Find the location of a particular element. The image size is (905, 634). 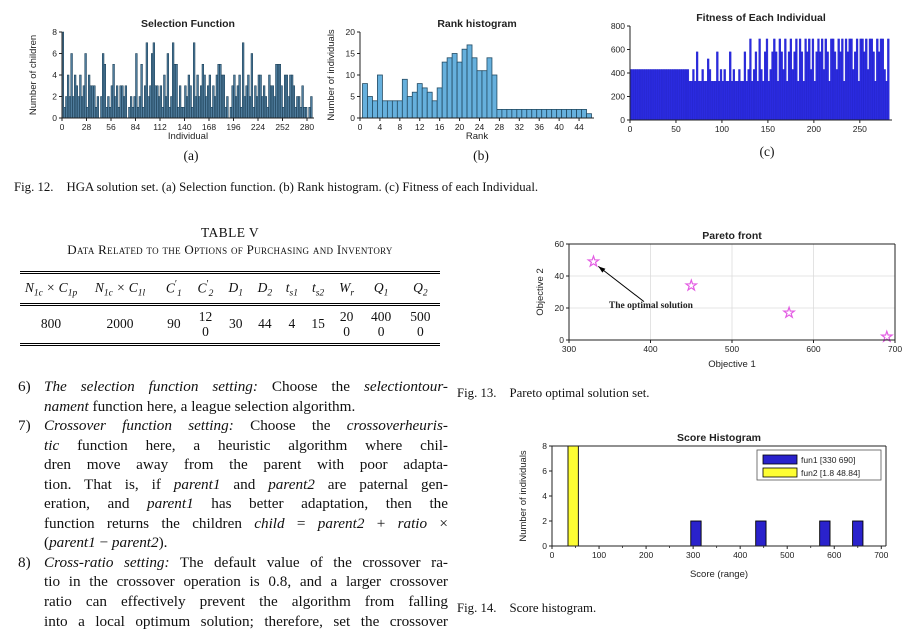

chart-title: Score Histogram is located at coordinates (719, 438).